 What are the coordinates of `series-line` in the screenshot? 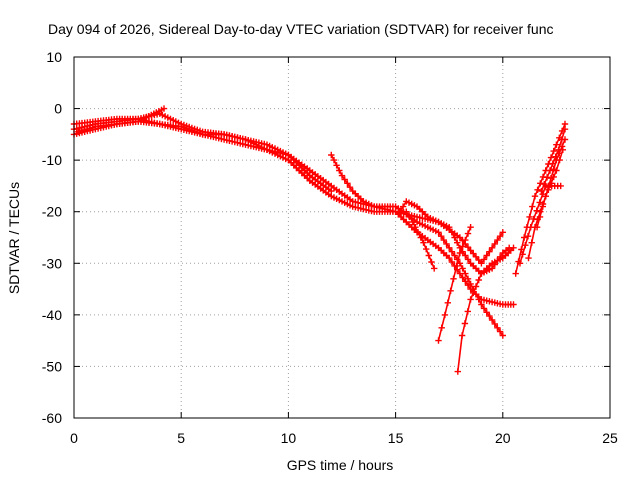 It's located at (540, 225).